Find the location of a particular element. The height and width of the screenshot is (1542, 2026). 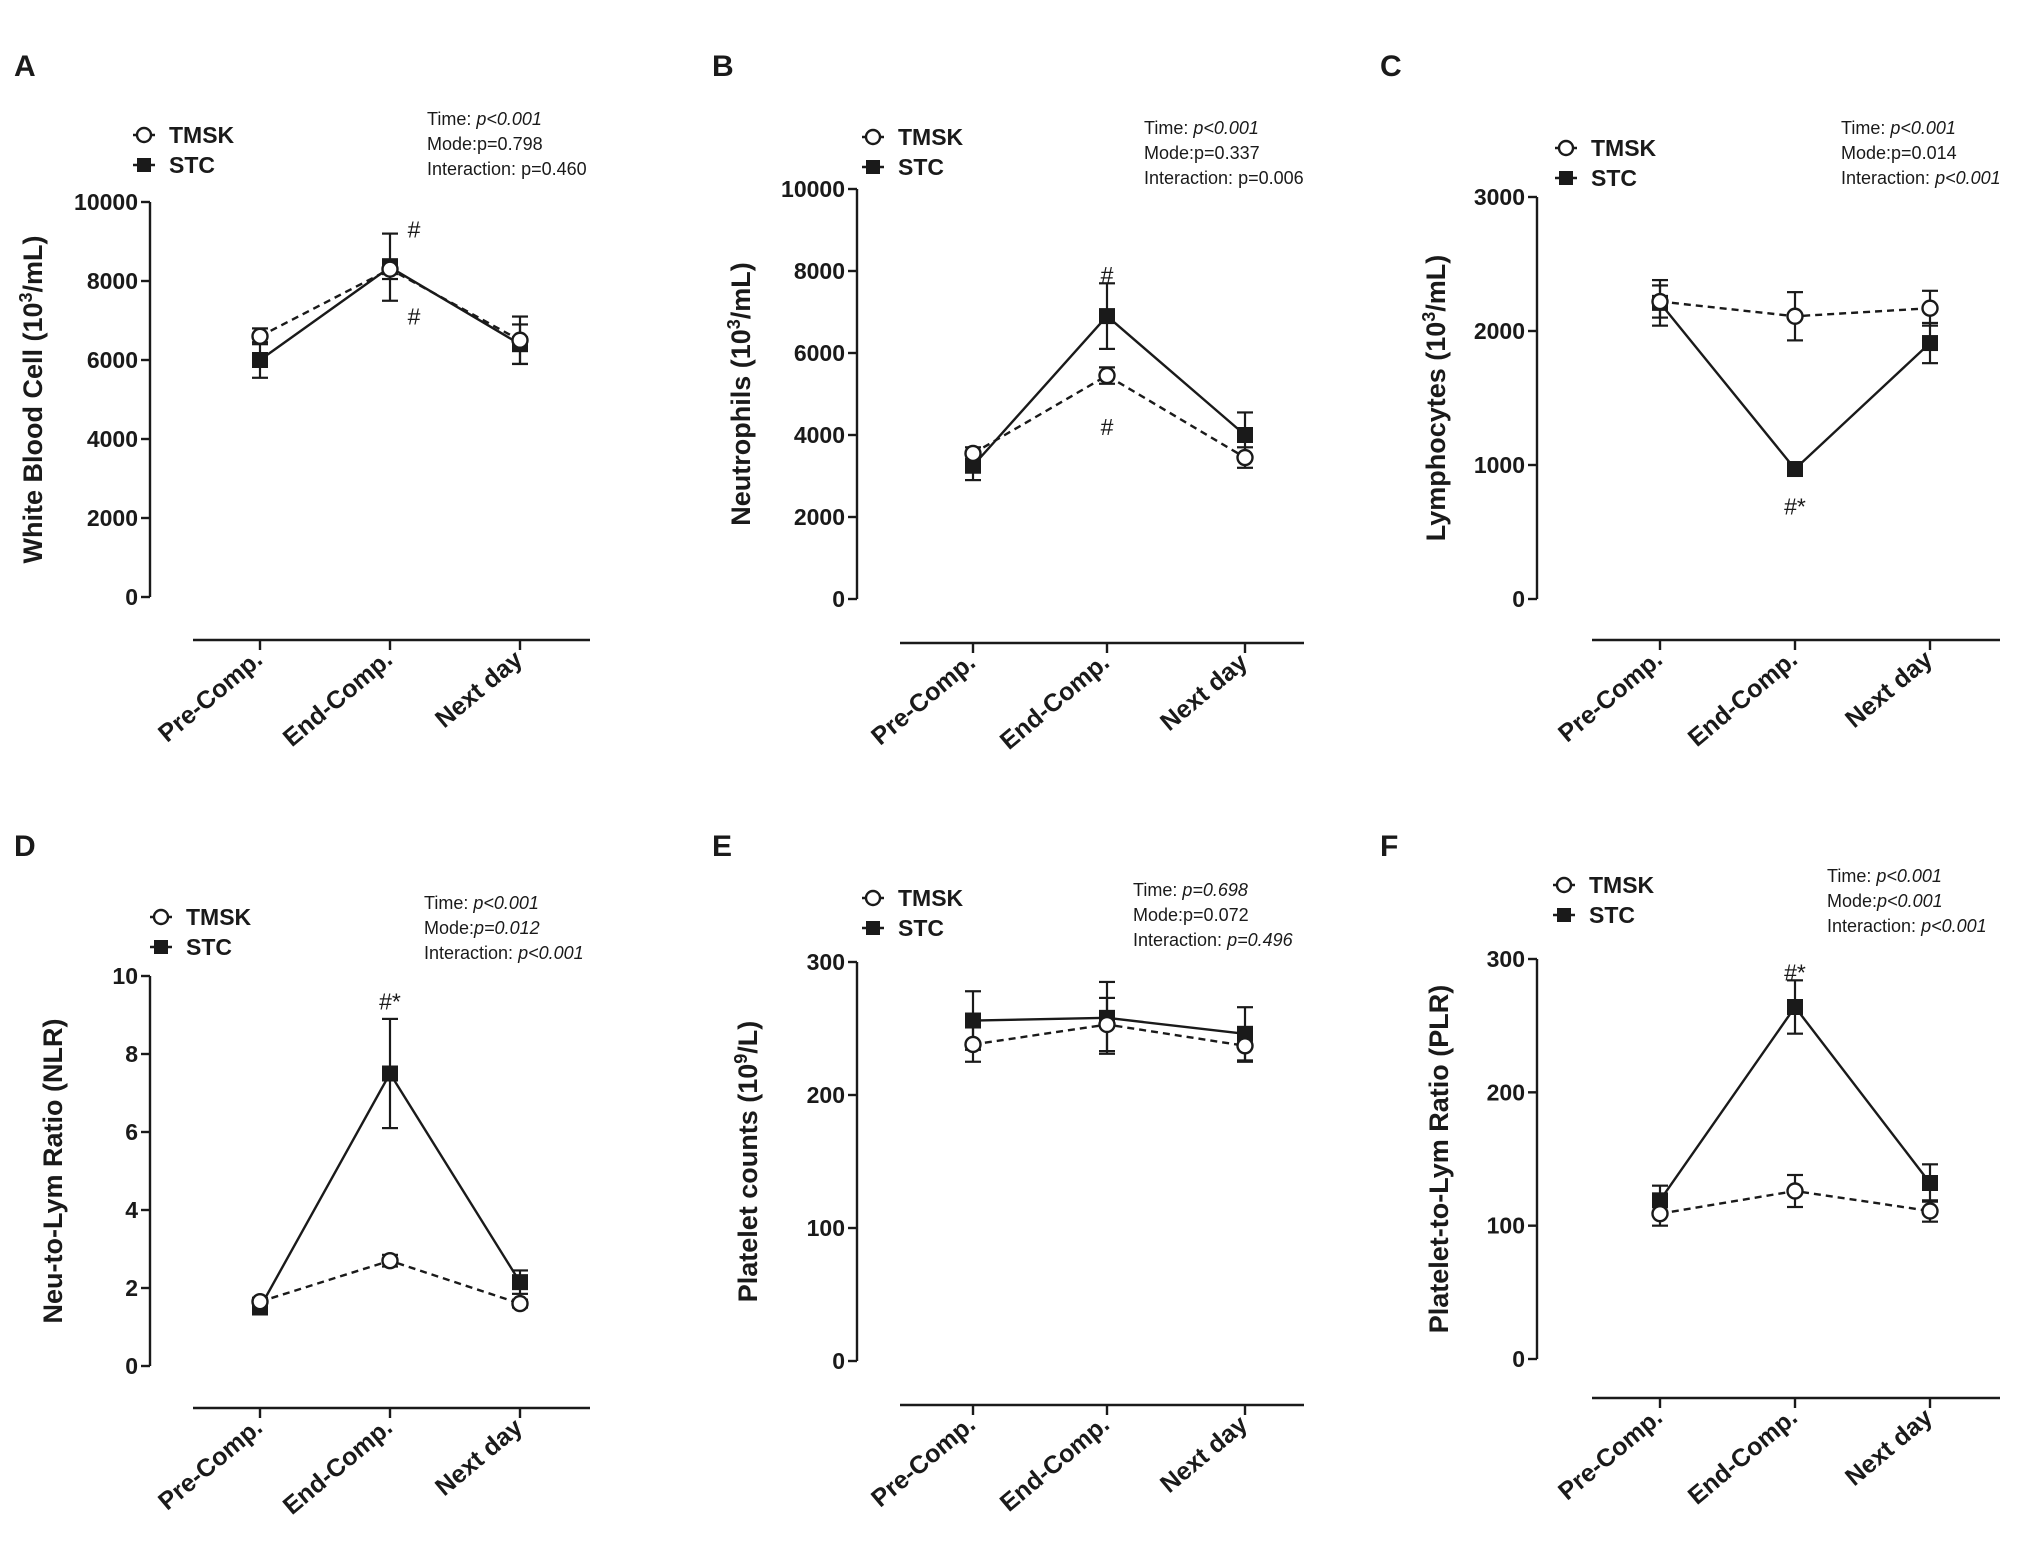

stats-line: Mode:p=0.072 is located at coordinates (1191, 915).